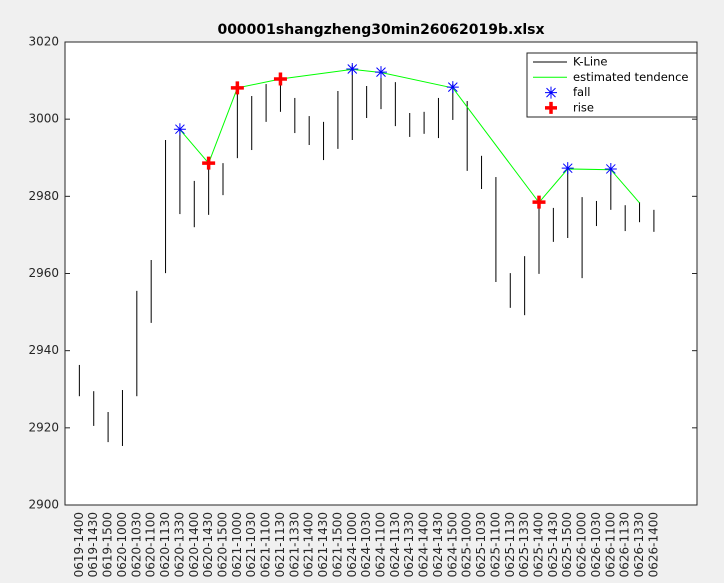  Describe the element at coordinates (79, 544) in the screenshot. I see `x-tick-label: 0619-1400` at that location.